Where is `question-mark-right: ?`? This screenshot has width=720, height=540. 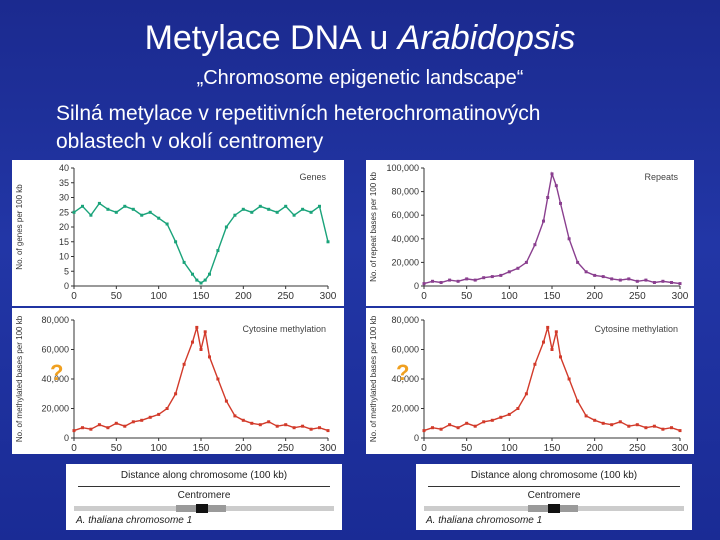
question-mark-right: ? is located at coordinates (403, 372).